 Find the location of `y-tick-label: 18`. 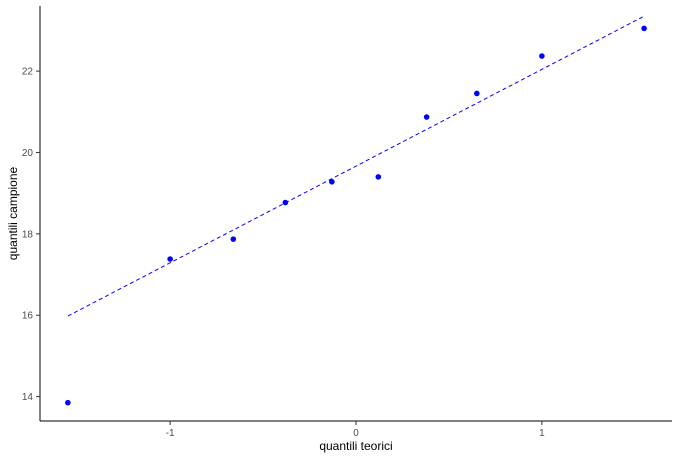

y-tick-label: 18 is located at coordinates (28, 234).